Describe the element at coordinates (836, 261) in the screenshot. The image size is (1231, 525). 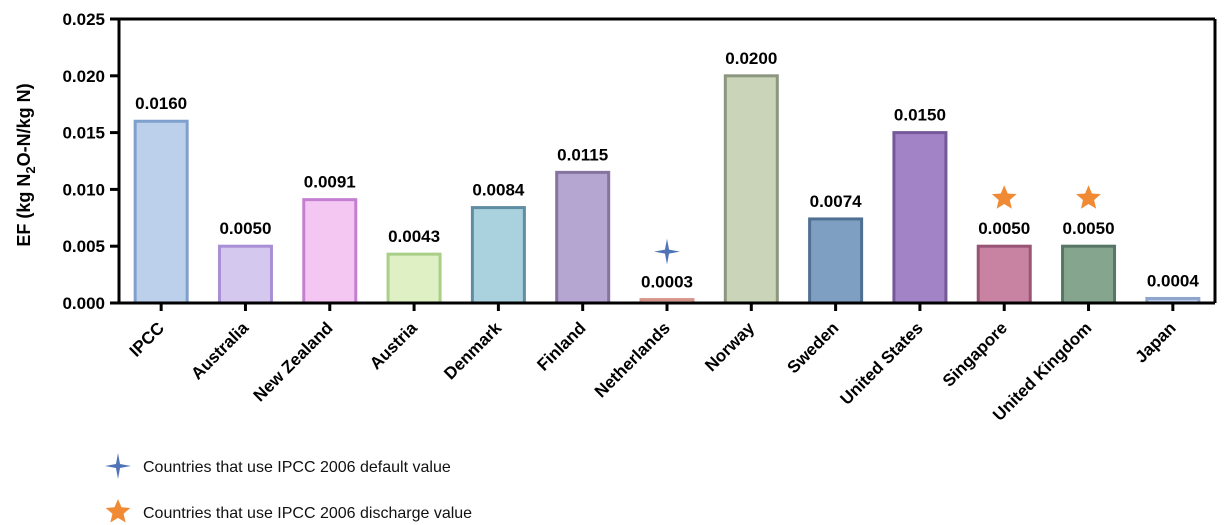
I see `bar-sweden` at that location.